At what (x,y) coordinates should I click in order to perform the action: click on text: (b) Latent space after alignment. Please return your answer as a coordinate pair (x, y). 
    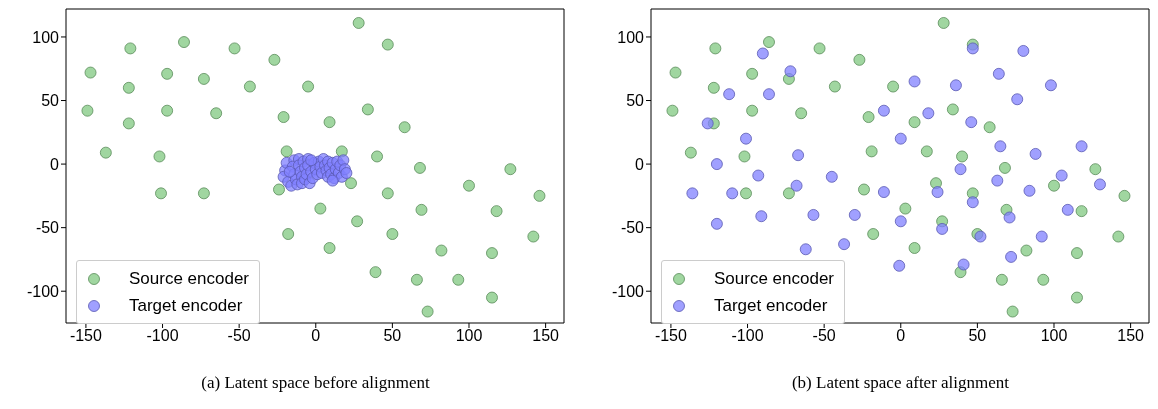
    Looking at the image, I should click on (900, 383).